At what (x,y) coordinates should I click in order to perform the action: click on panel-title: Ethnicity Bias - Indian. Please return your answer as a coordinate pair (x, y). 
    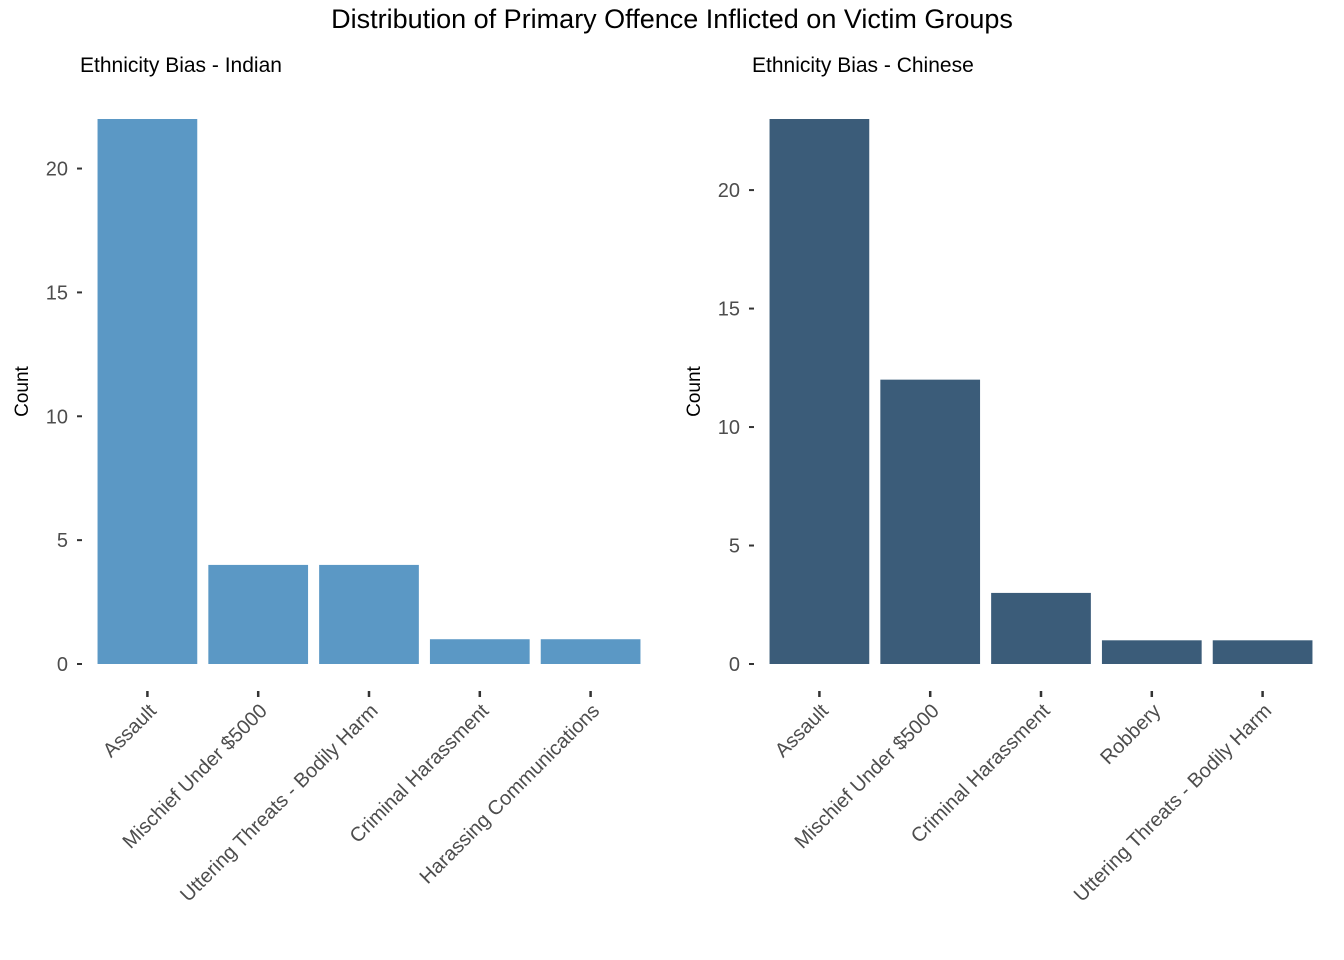
    Looking at the image, I should click on (181, 65).